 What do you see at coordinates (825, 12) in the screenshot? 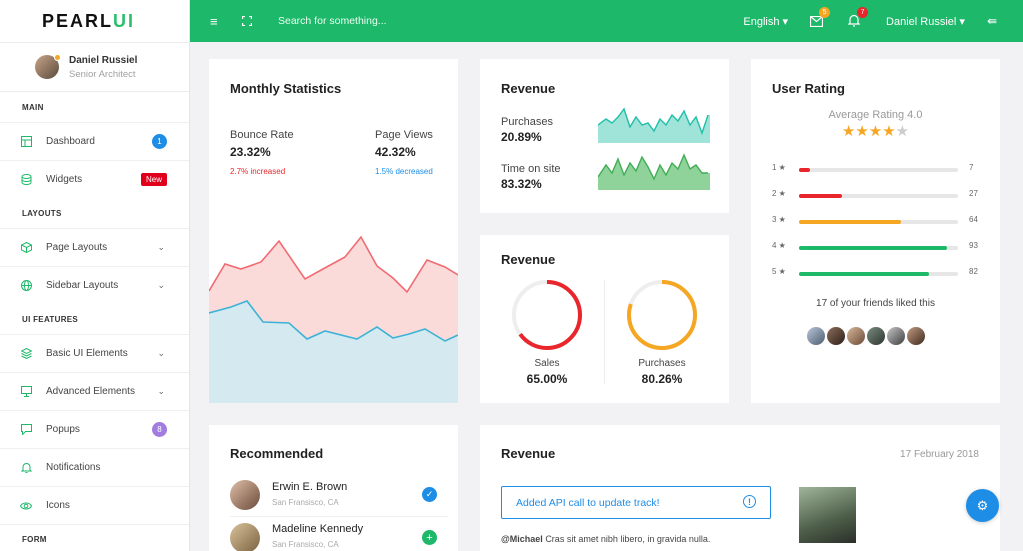
I see `mail-count-badge: 5` at bounding box center [825, 12].